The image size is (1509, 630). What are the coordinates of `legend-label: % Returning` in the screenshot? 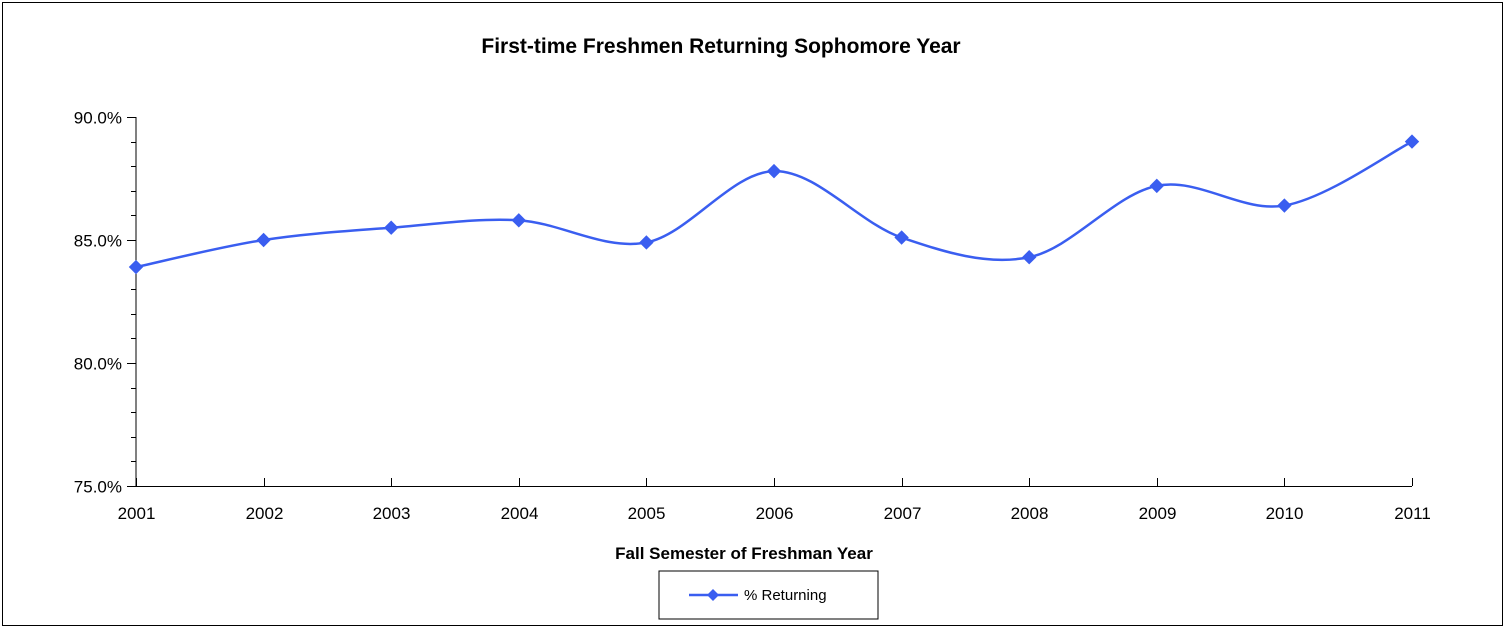 It's located at (785, 595).